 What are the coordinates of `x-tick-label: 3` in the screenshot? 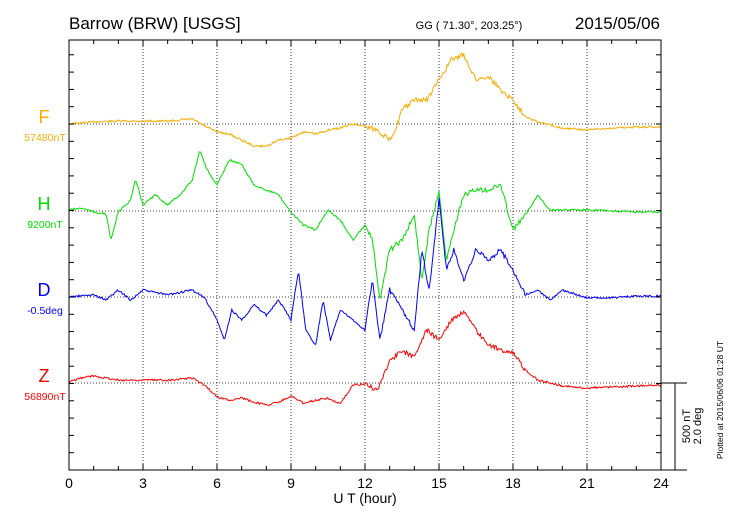 It's located at (143, 483).